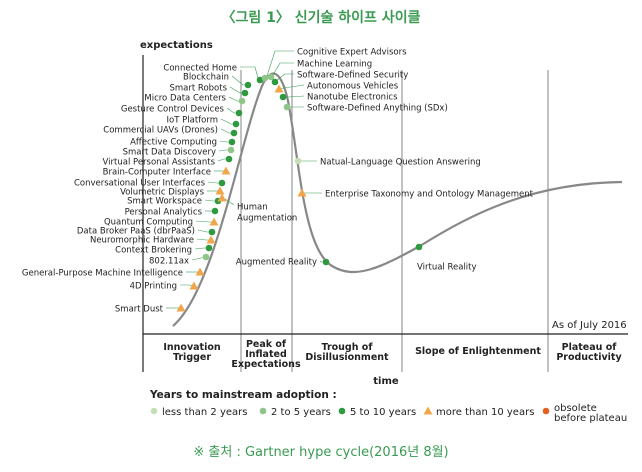 The width and height of the screenshot is (642, 472). I want to click on leader-machine-learning, so click(282, 70).